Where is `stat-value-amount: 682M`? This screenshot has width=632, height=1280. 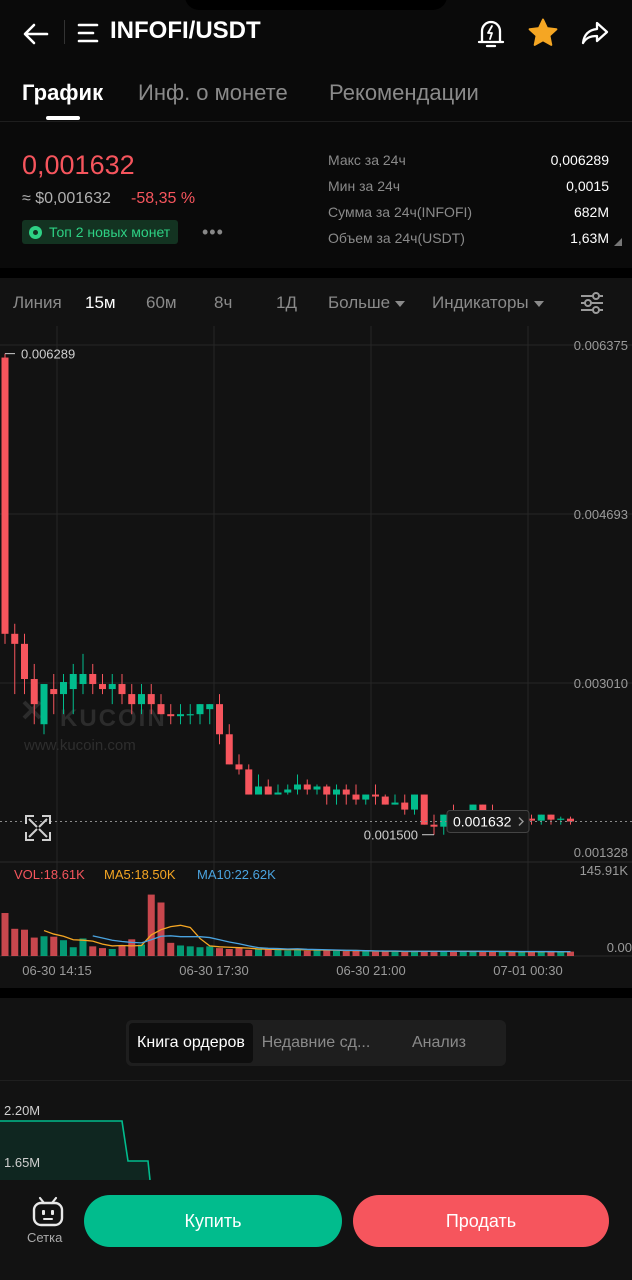
stat-value-amount: 682M is located at coordinates (591, 212).